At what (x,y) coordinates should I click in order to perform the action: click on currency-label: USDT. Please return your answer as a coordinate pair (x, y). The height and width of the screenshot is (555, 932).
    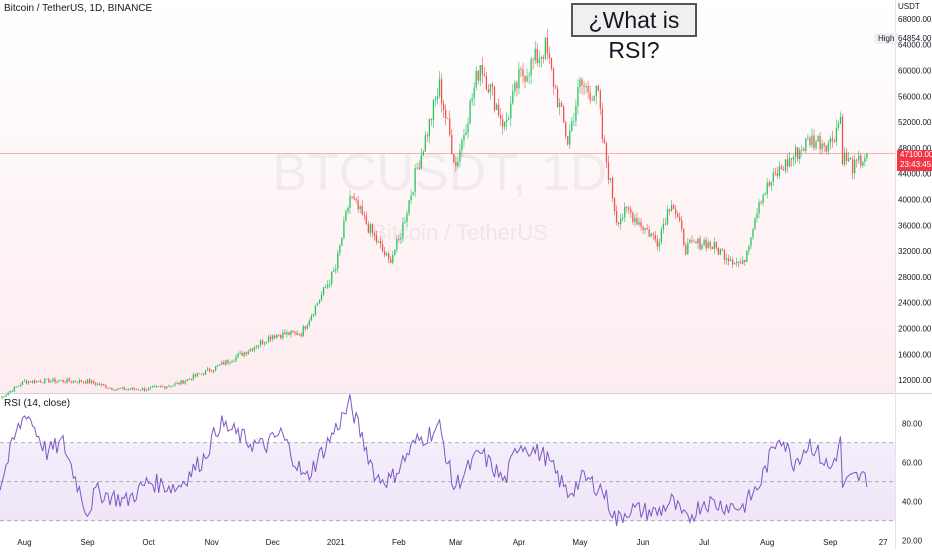
    Looking at the image, I should click on (909, 6).